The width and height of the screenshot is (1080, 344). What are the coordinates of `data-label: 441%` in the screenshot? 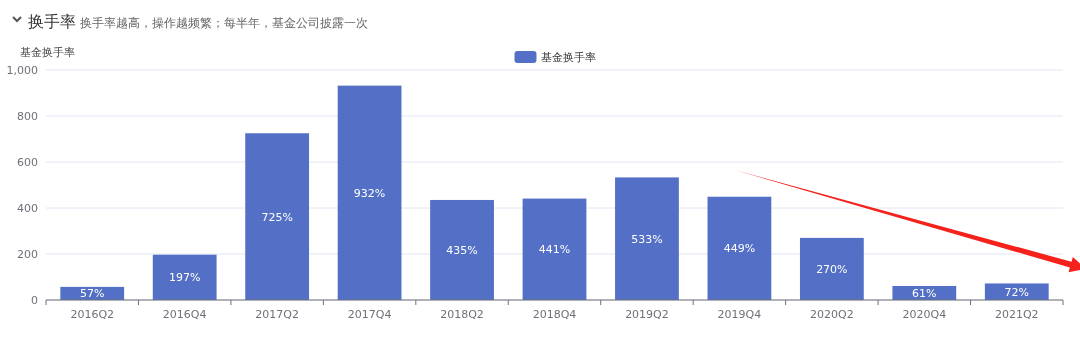 It's located at (554, 250).